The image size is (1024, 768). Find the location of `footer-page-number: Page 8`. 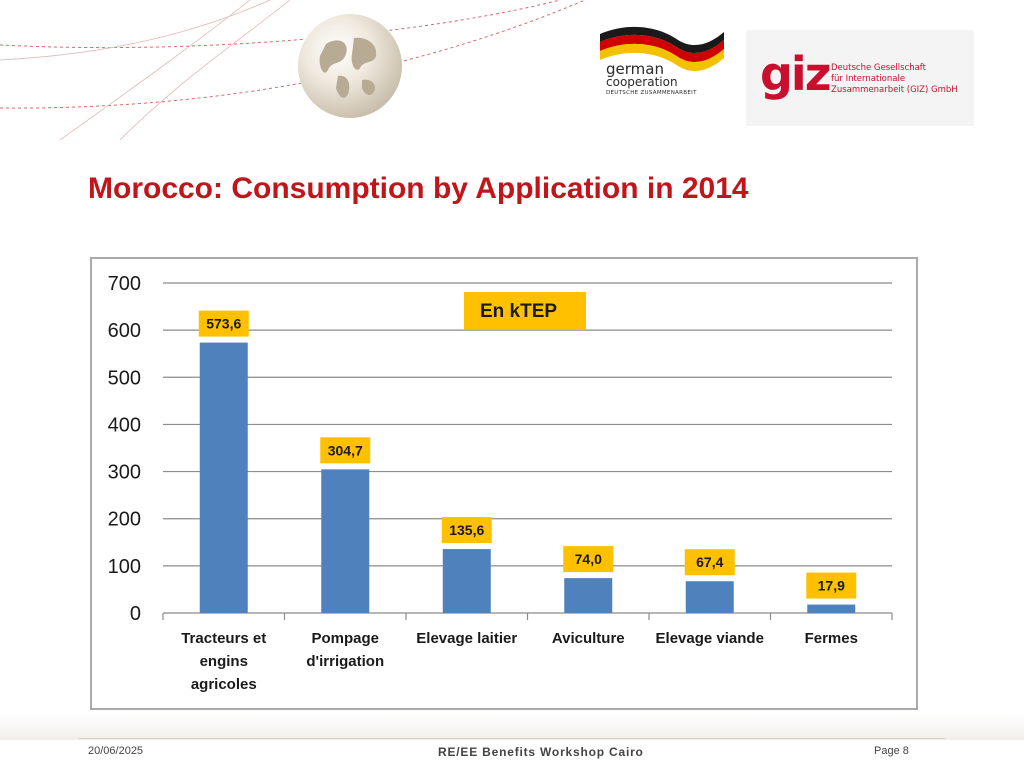

footer-page-number: Page 8 is located at coordinates (891, 751).